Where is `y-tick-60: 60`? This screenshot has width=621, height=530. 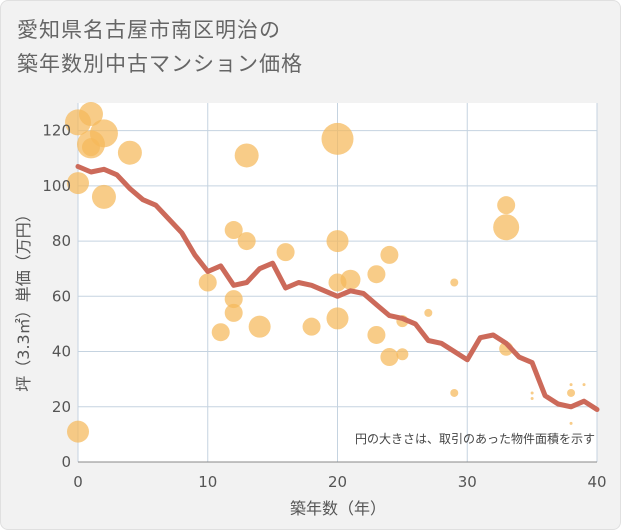 y-tick-60: 60 is located at coordinates (61, 296).